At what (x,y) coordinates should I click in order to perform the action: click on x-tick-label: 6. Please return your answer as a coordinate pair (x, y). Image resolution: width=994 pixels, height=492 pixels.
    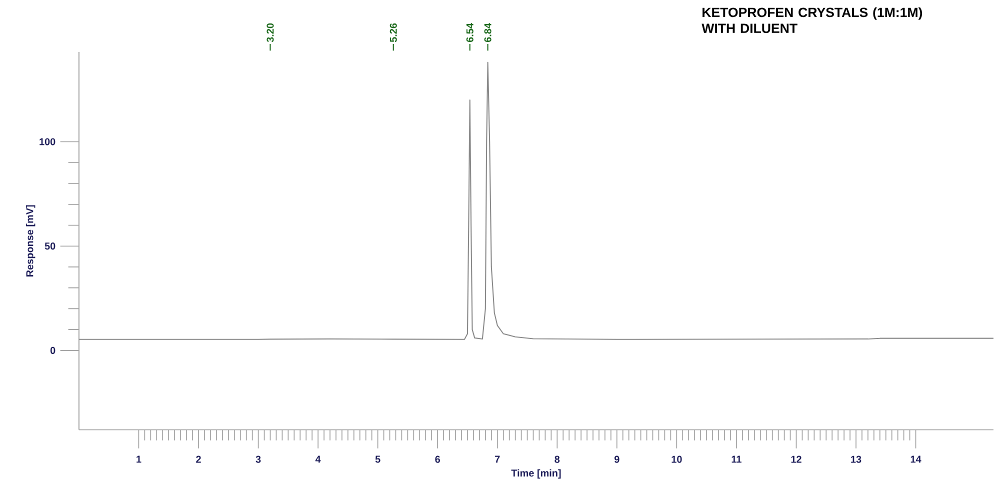
    Looking at the image, I should click on (437, 459).